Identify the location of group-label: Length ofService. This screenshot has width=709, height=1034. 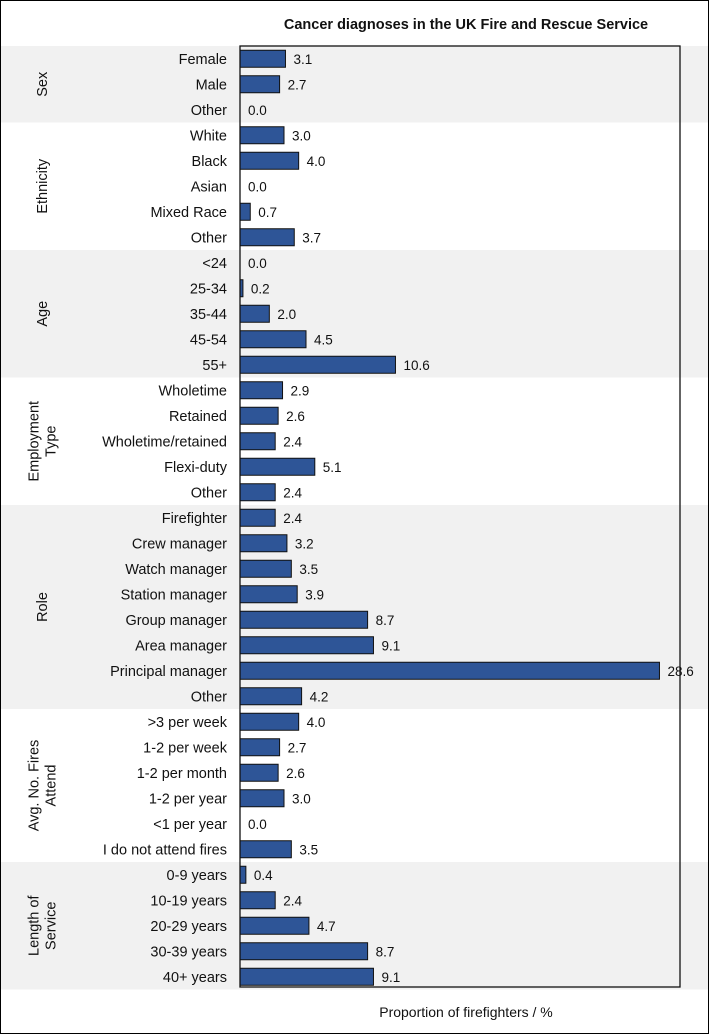
(43, 925).